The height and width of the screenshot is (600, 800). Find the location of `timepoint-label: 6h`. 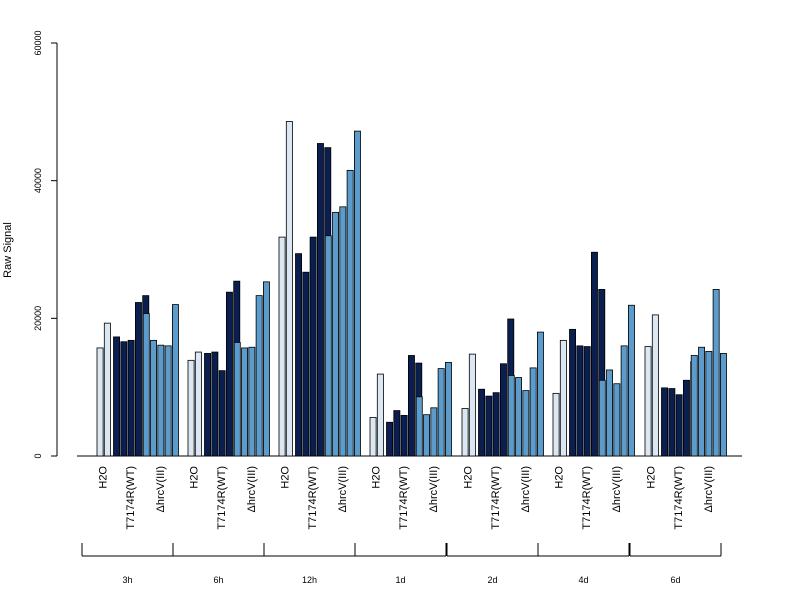

timepoint-label: 6h is located at coordinates (218, 580).